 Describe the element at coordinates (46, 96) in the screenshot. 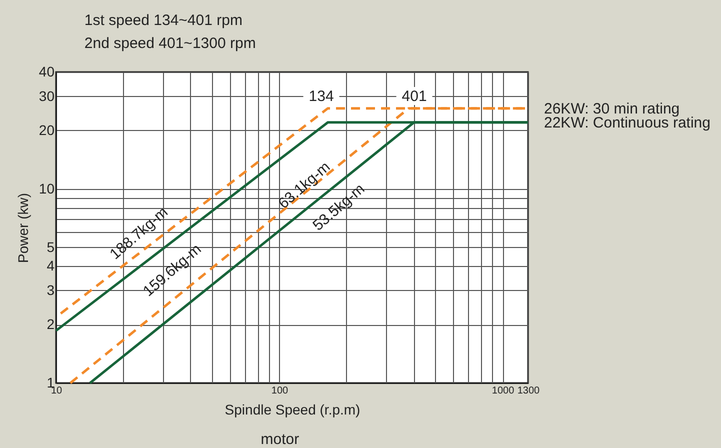

I see `y-tick-label: 30` at that location.